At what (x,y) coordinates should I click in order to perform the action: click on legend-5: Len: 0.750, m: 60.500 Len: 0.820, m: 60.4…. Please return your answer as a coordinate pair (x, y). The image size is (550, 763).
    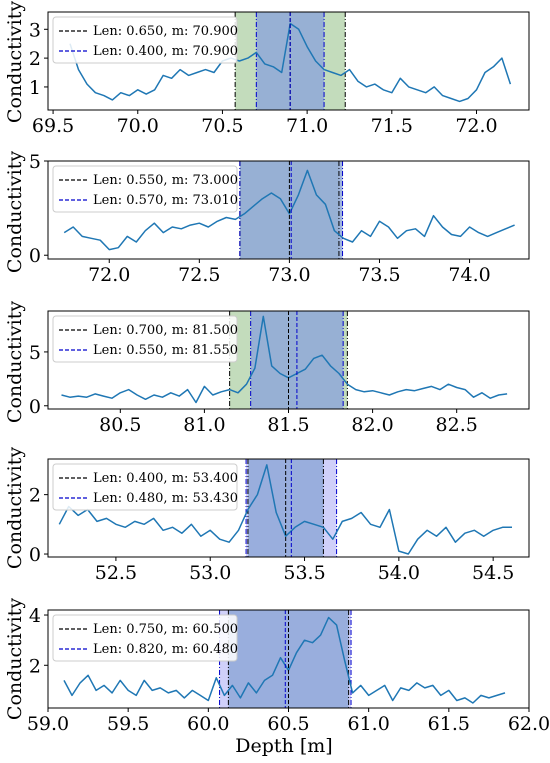
    Looking at the image, I should click on (145, 638).